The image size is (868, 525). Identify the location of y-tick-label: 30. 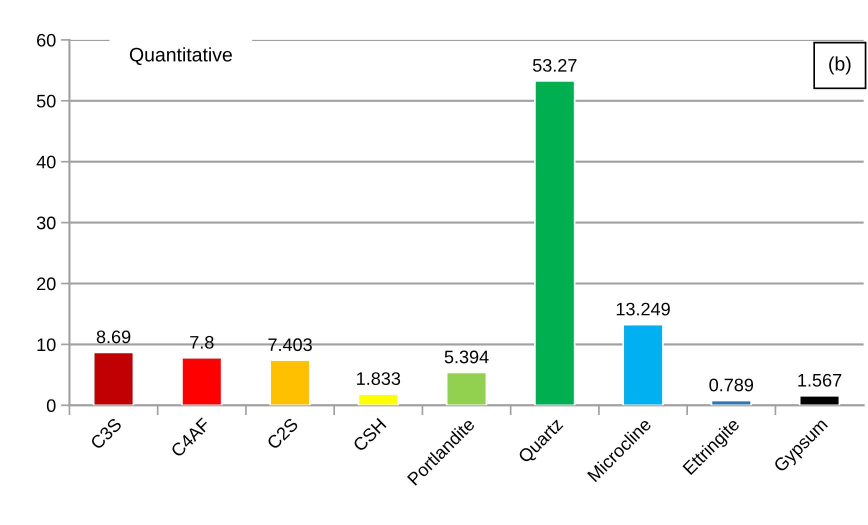
(46, 223).